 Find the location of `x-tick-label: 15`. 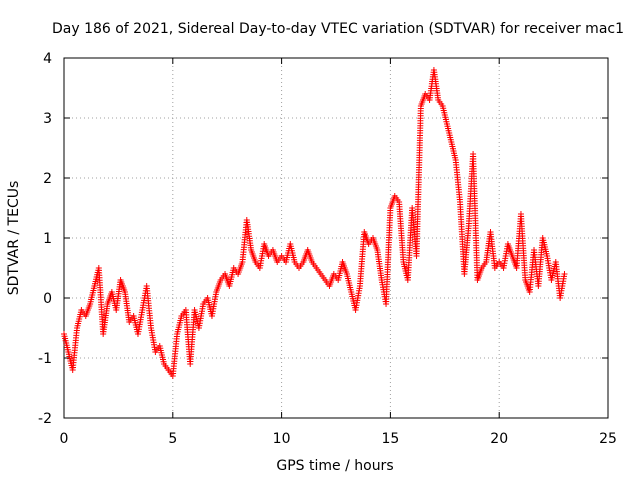

x-tick-label: 15 is located at coordinates (390, 439).